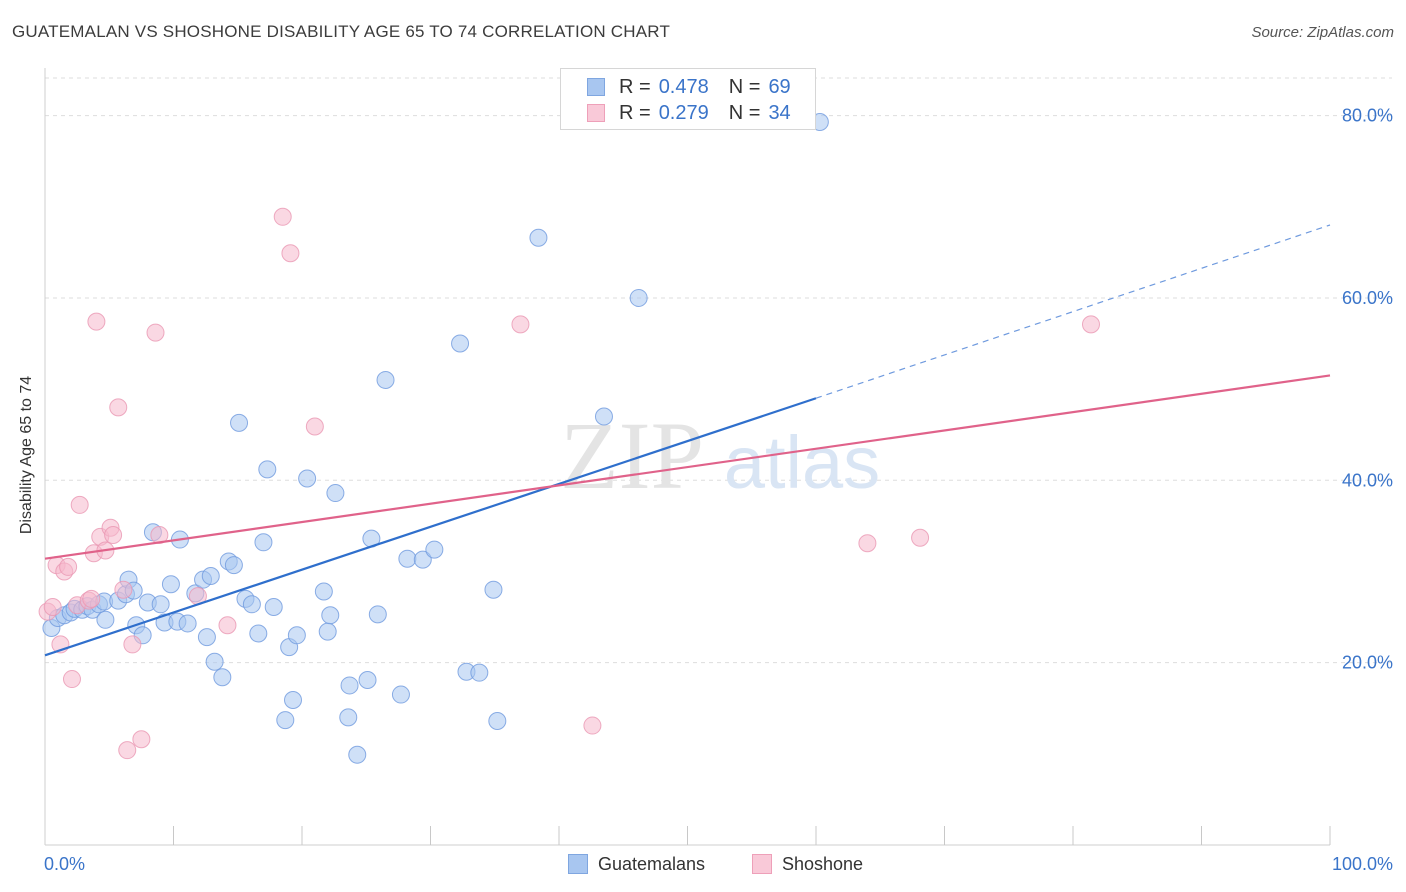 The image size is (1406, 892). What do you see at coordinates (779, 112) in the screenshot?
I see `legend-n-value: 34` at bounding box center [779, 112].